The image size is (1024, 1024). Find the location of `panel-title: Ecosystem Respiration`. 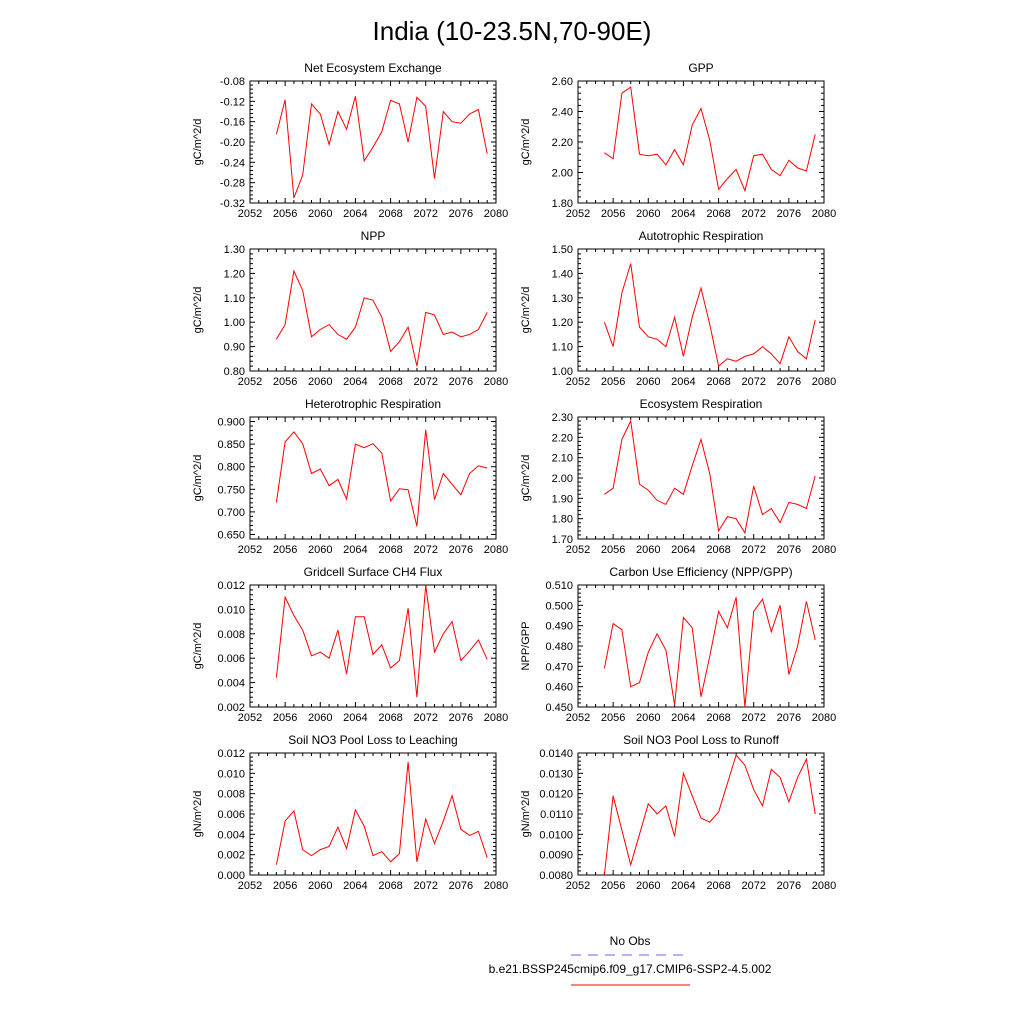

panel-title: Ecosystem Respiration is located at coordinates (701, 404).